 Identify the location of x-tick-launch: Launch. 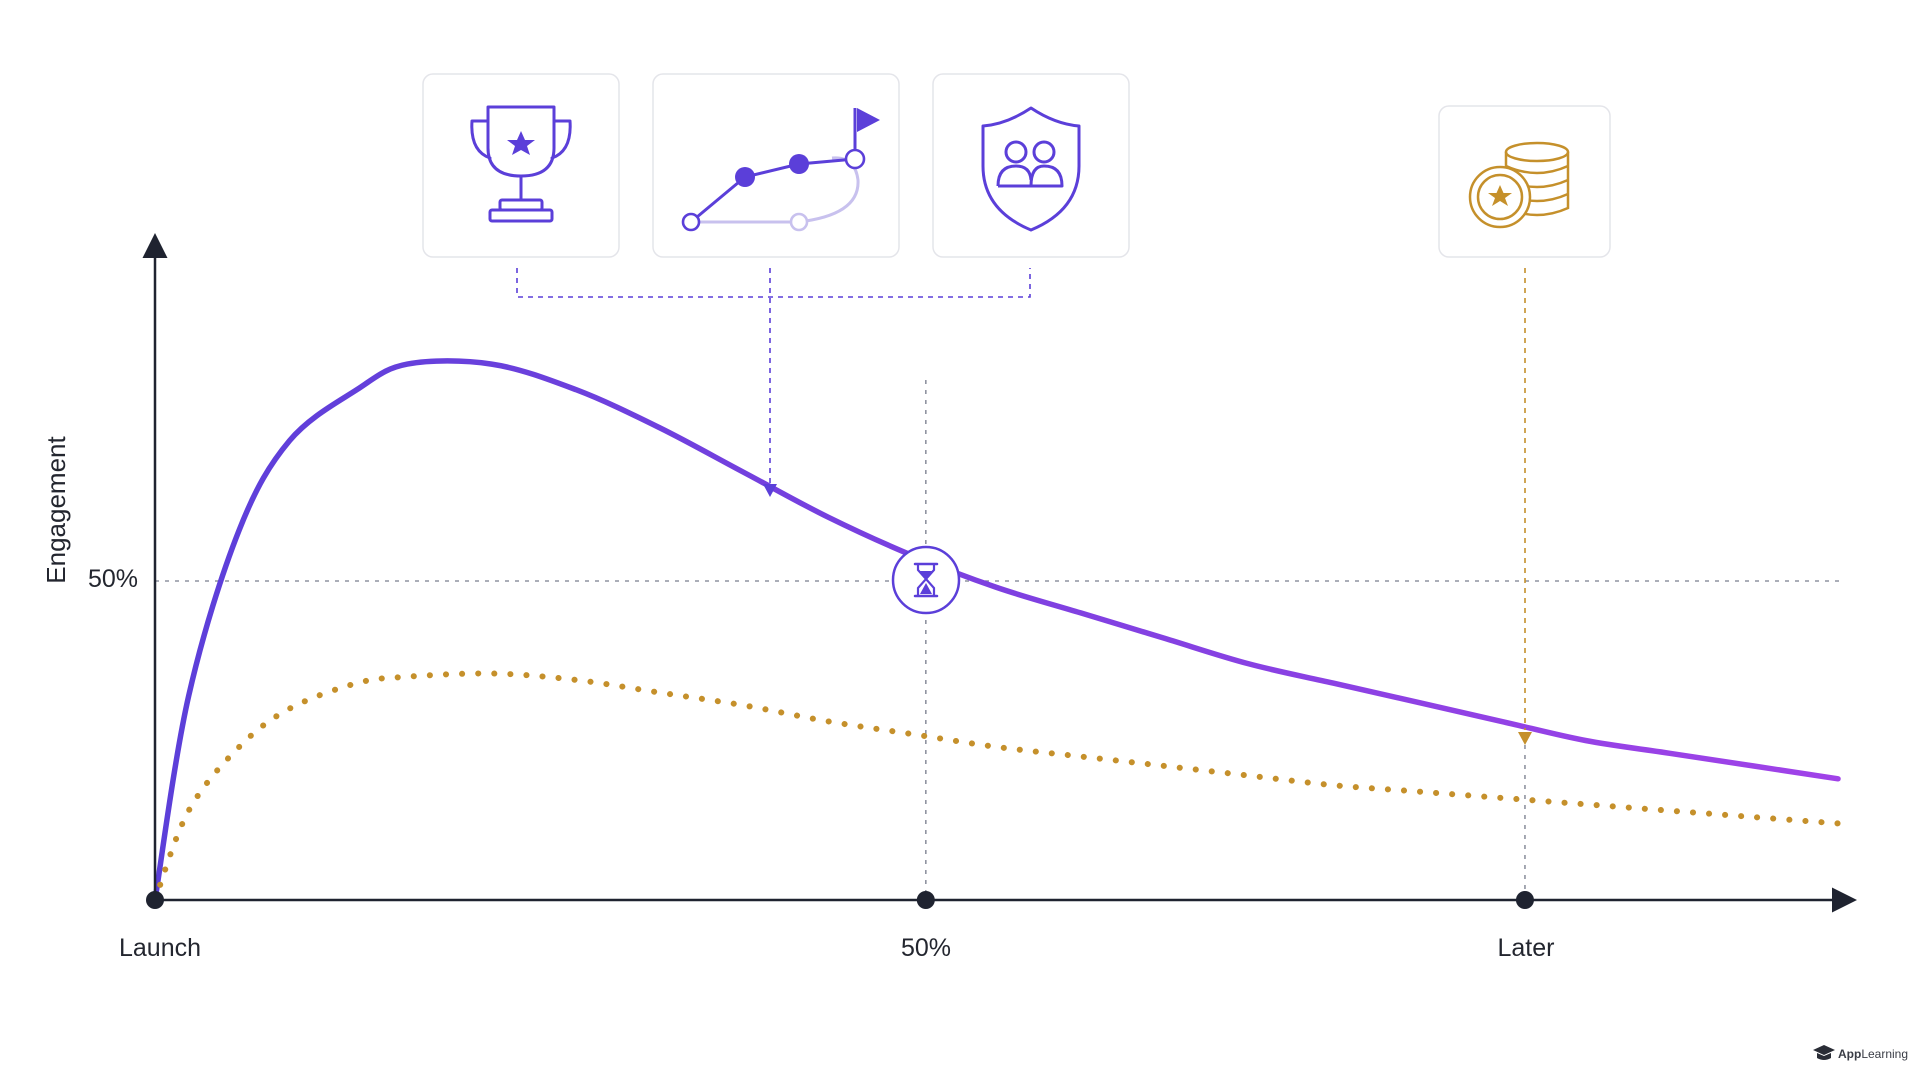
(160, 948).